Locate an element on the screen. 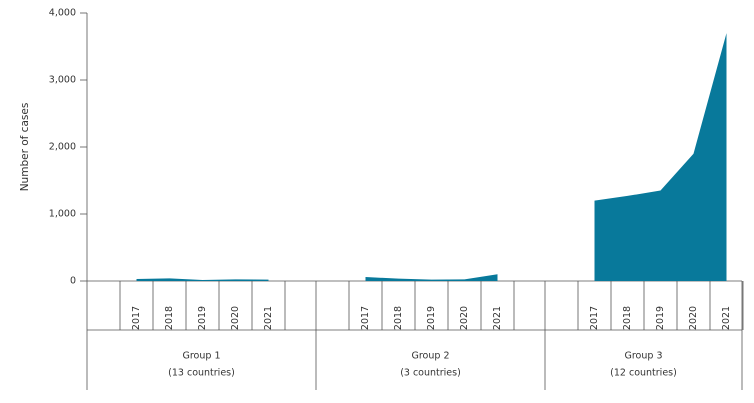 The height and width of the screenshot is (403, 754). group-label: Group 1 is located at coordinates (202, 356).